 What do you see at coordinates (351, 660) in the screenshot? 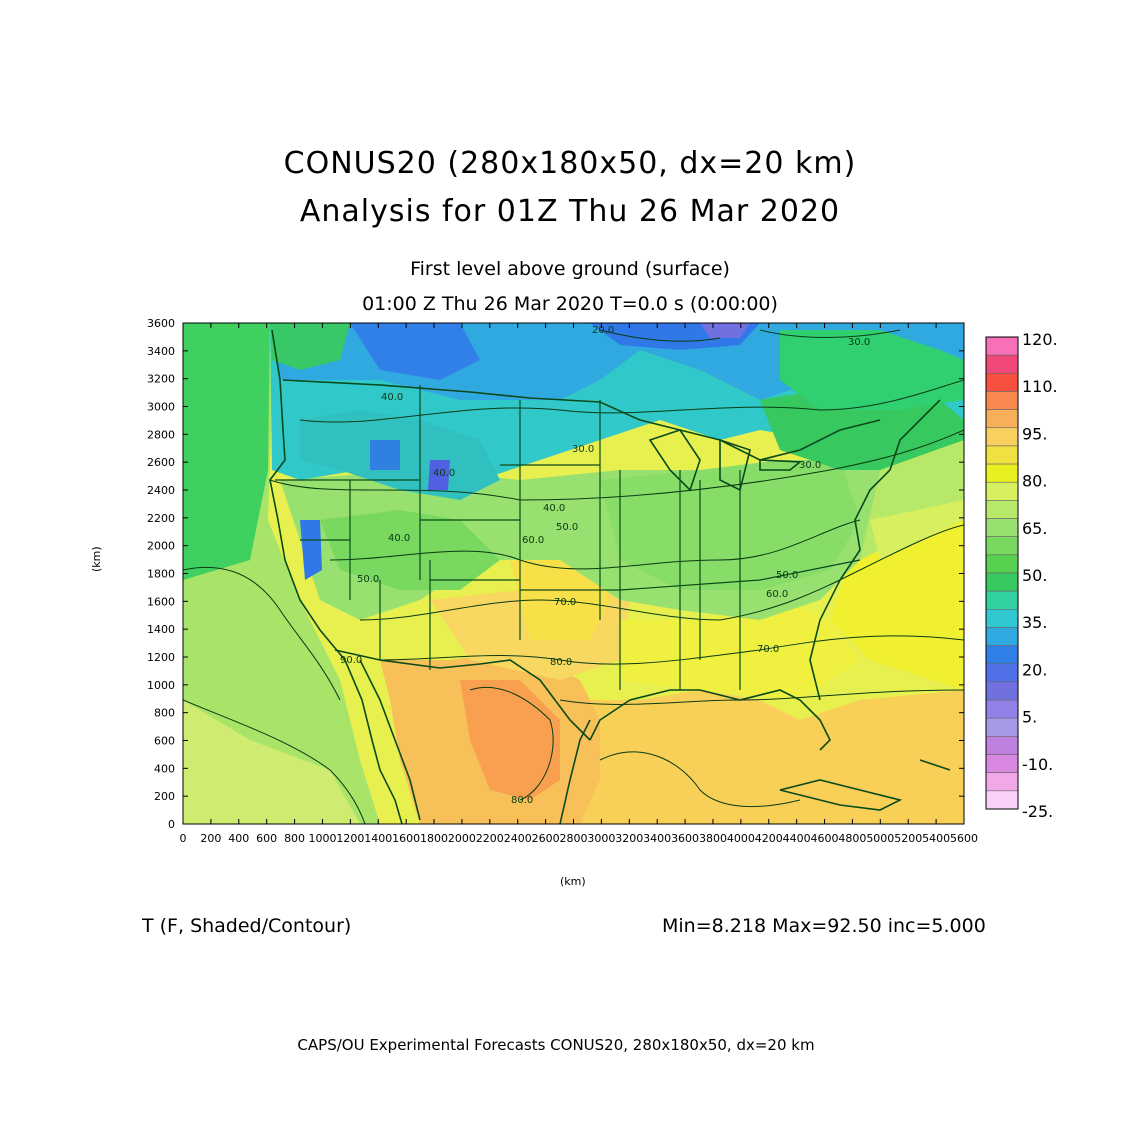
I see `contour-label: 90.0` at bounding box center [351, 660].